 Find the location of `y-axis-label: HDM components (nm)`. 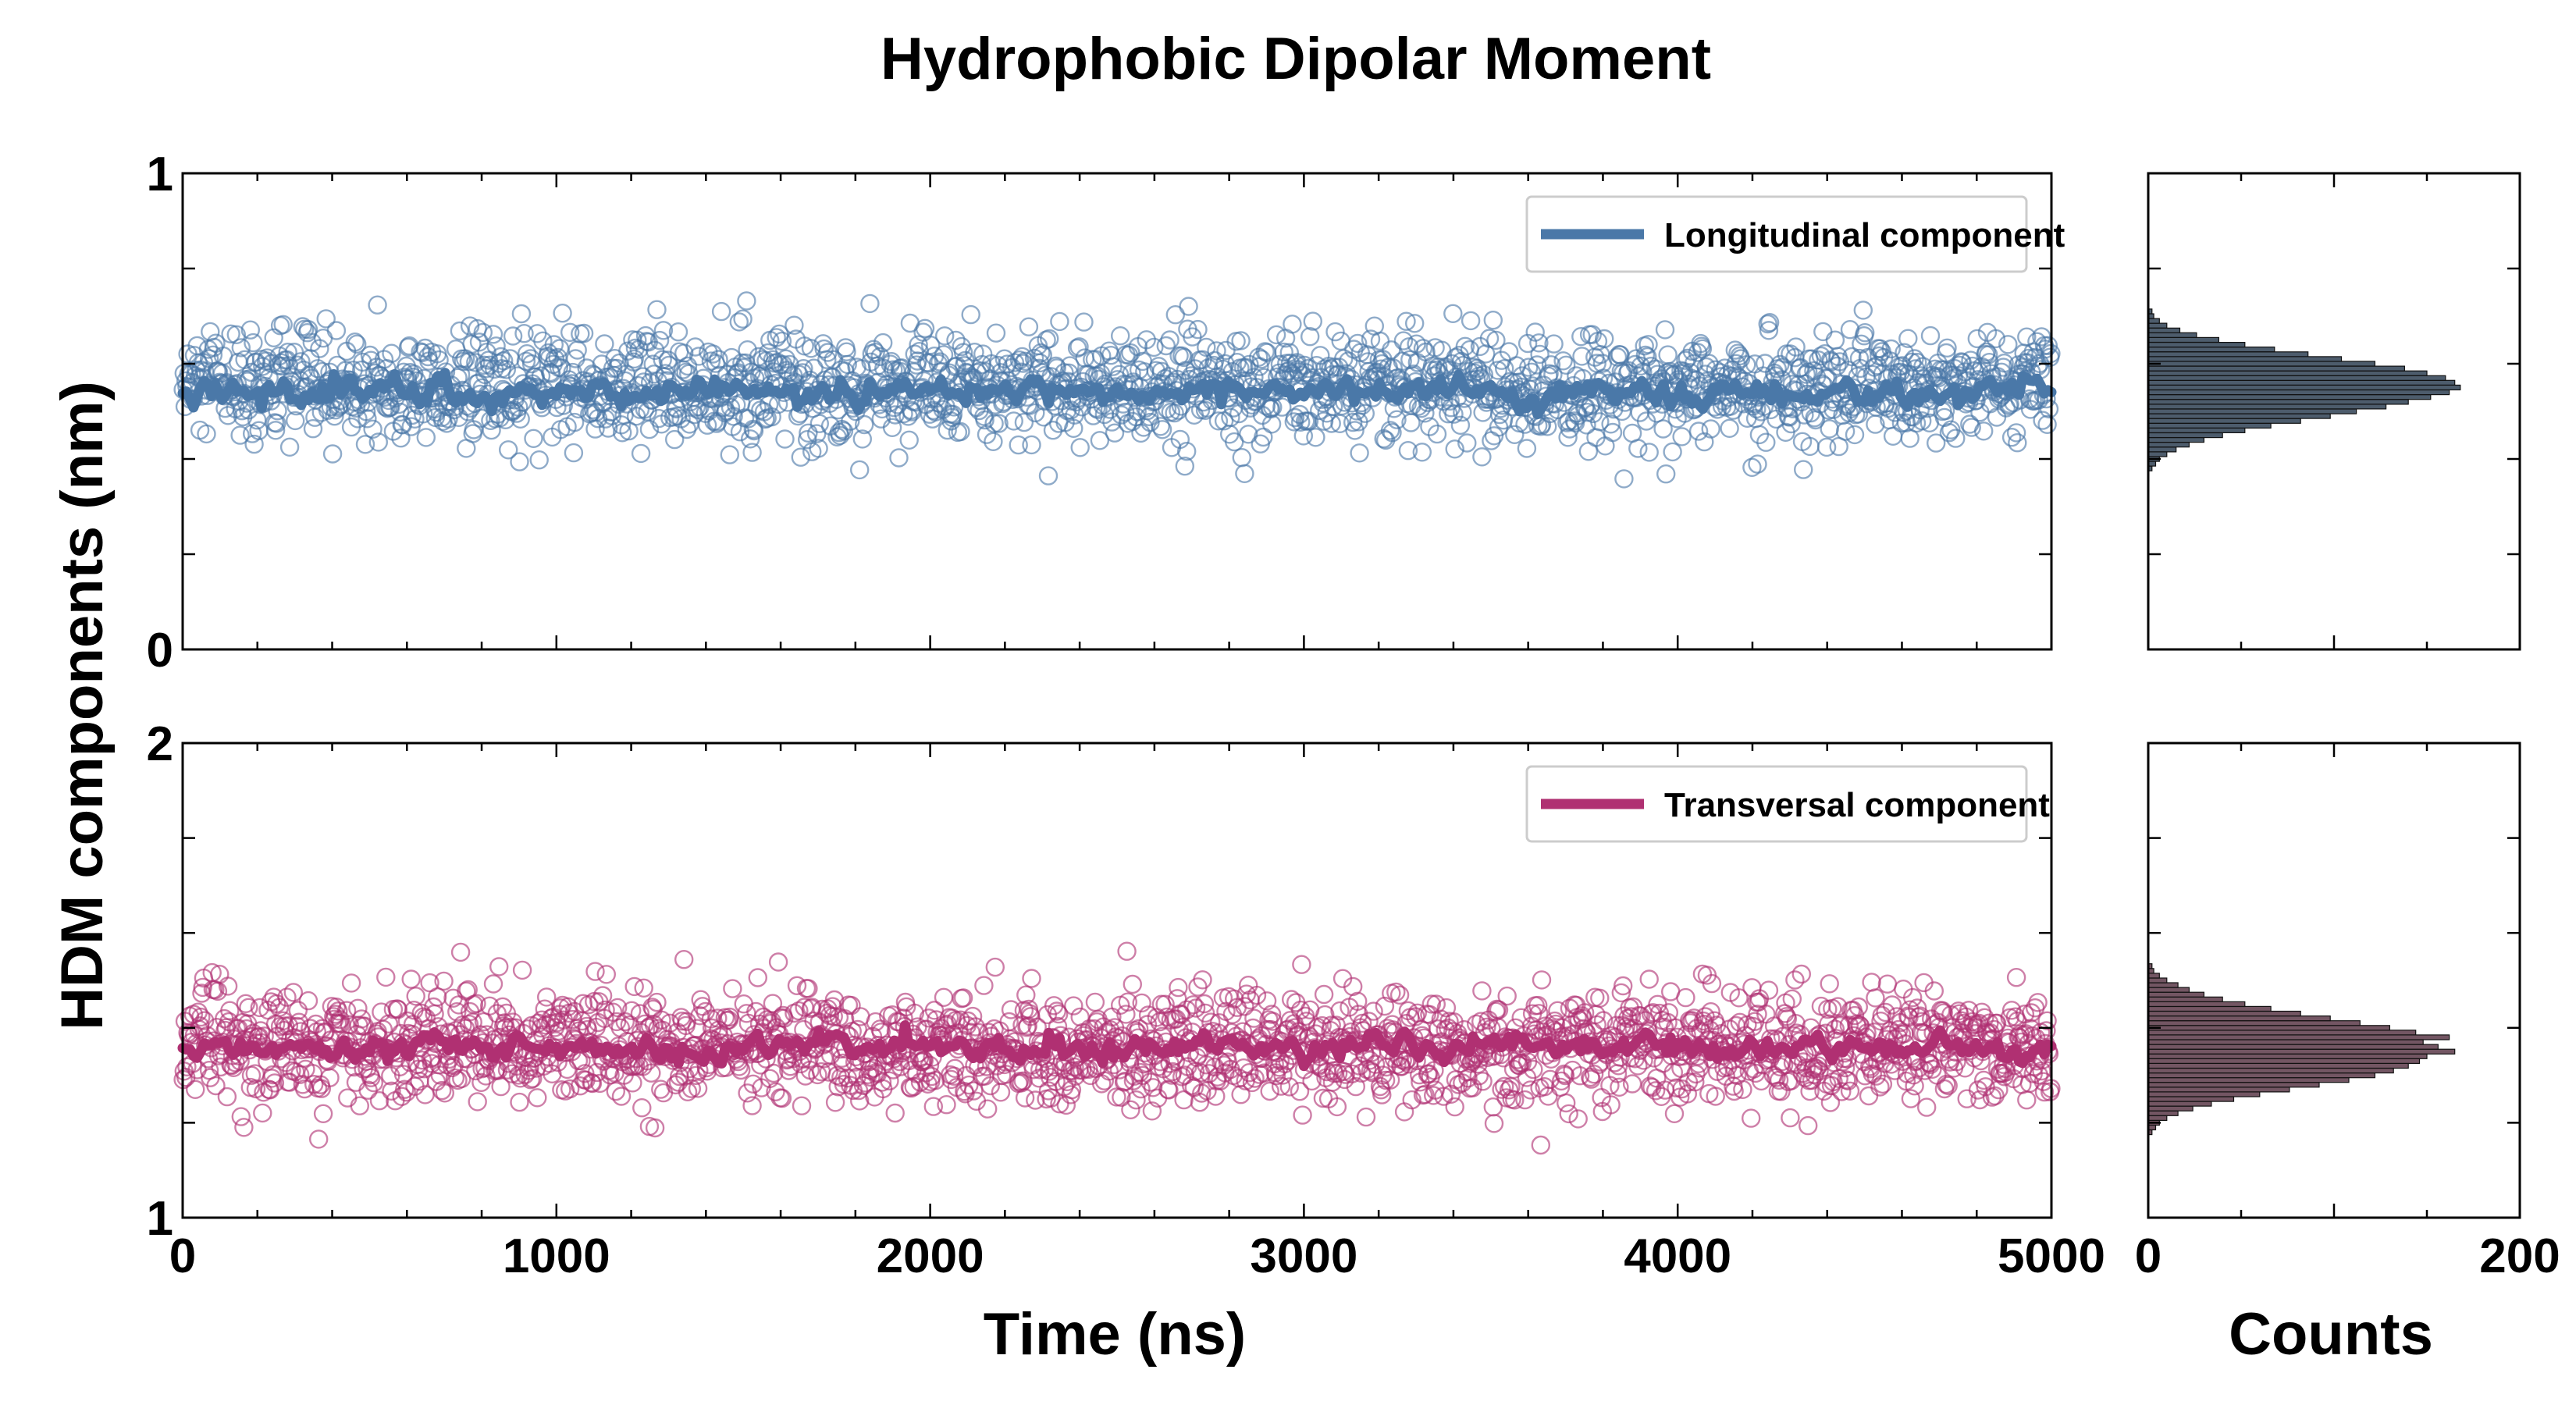

y-axis-label: HDM components (nm) is located at coordinates (82, 706).